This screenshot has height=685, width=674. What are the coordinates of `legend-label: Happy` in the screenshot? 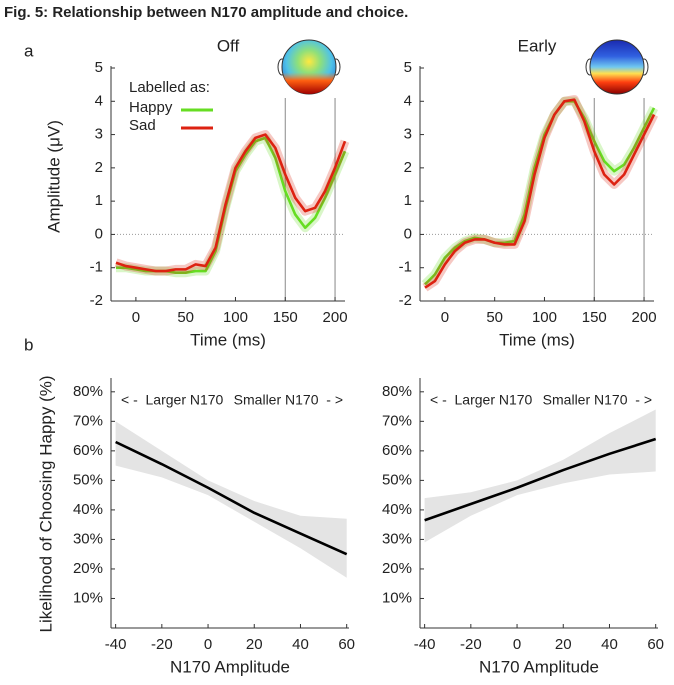 It's located at (151, 107).